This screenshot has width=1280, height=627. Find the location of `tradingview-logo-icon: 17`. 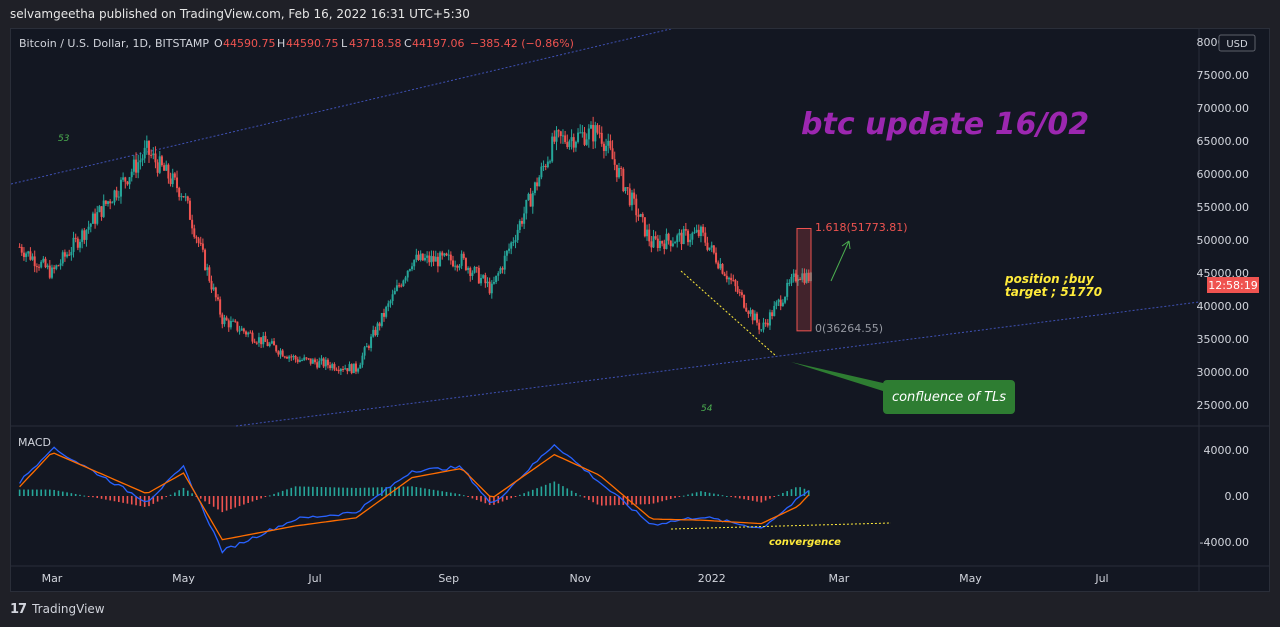

tradingview-logo-icon: 17 is located at coordinates (18, 609).